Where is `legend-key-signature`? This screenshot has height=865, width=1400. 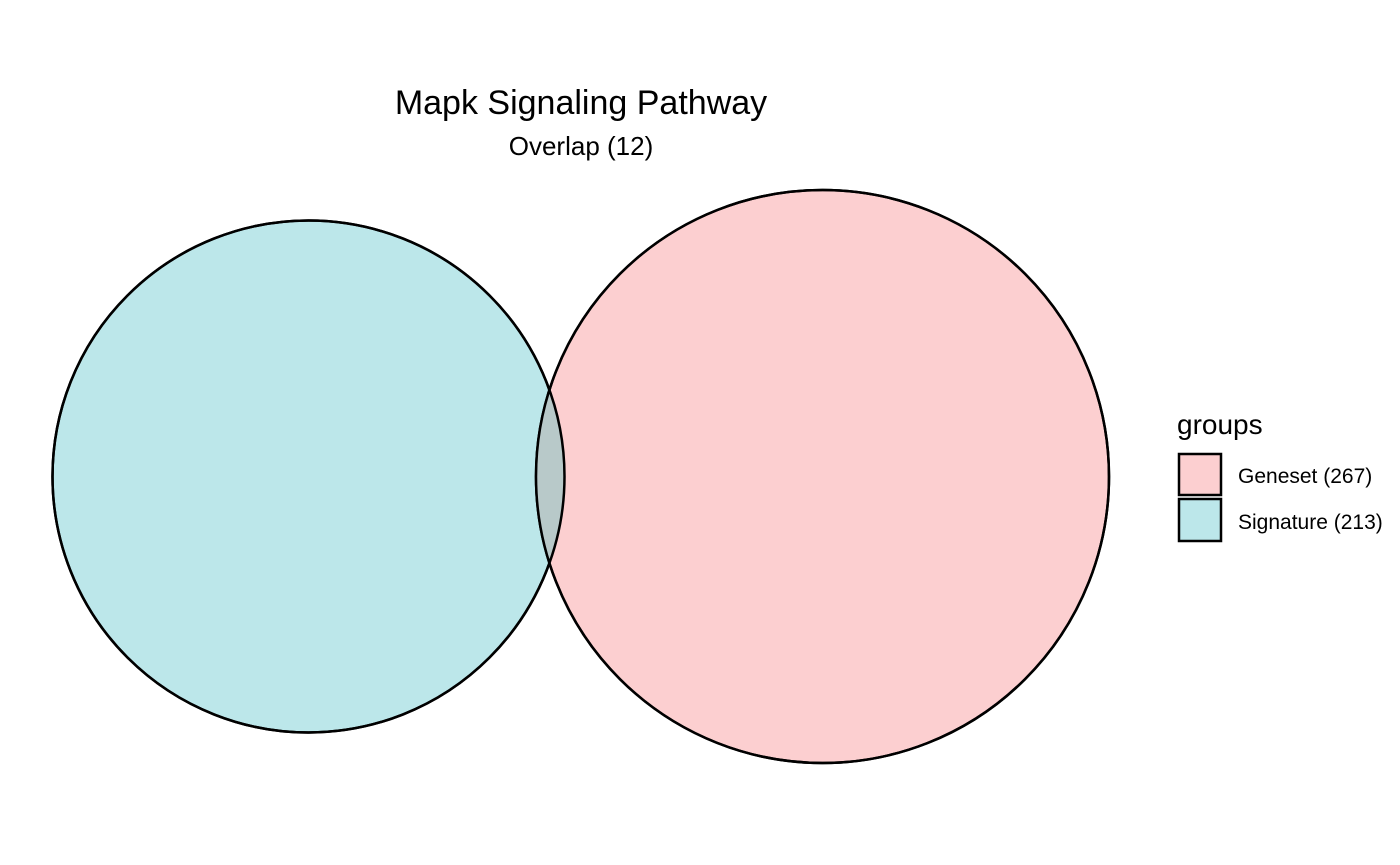 legend-key-signature is located at coordinates (1200, 520).